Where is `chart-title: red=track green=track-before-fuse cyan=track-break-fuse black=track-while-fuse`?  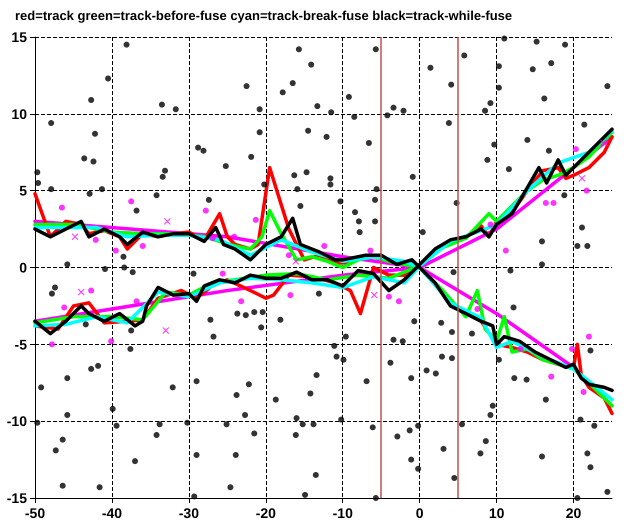
chart-title: red=track green=track-before-fuse cyan=track-break-fuse black=track-while-fuse is located at coordinates (263, 15).